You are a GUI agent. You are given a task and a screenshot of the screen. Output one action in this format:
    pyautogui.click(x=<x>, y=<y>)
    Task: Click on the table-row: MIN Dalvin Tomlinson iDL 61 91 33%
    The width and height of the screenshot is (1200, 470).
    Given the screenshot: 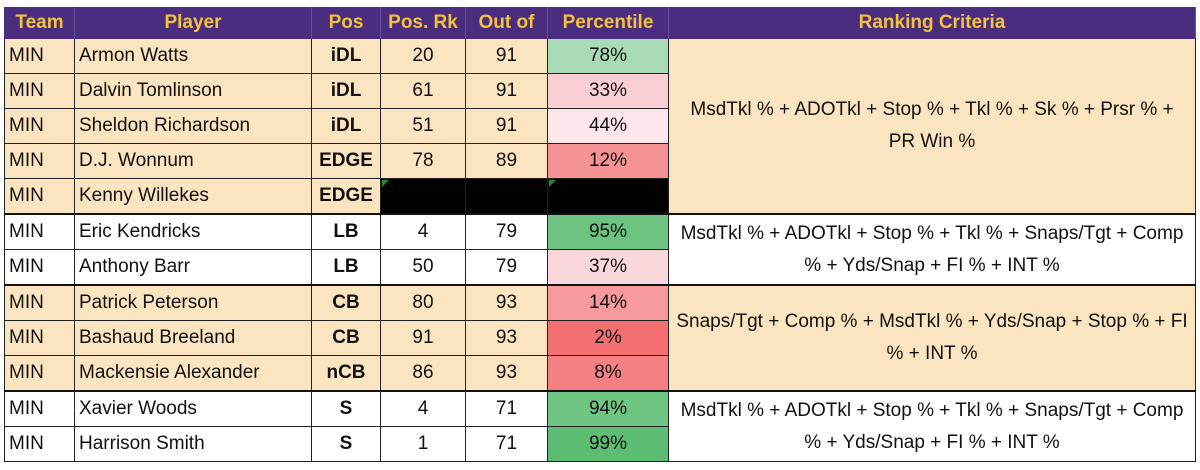 What is the action you would take?
    pyautogui.click(x=600, y=91)
    